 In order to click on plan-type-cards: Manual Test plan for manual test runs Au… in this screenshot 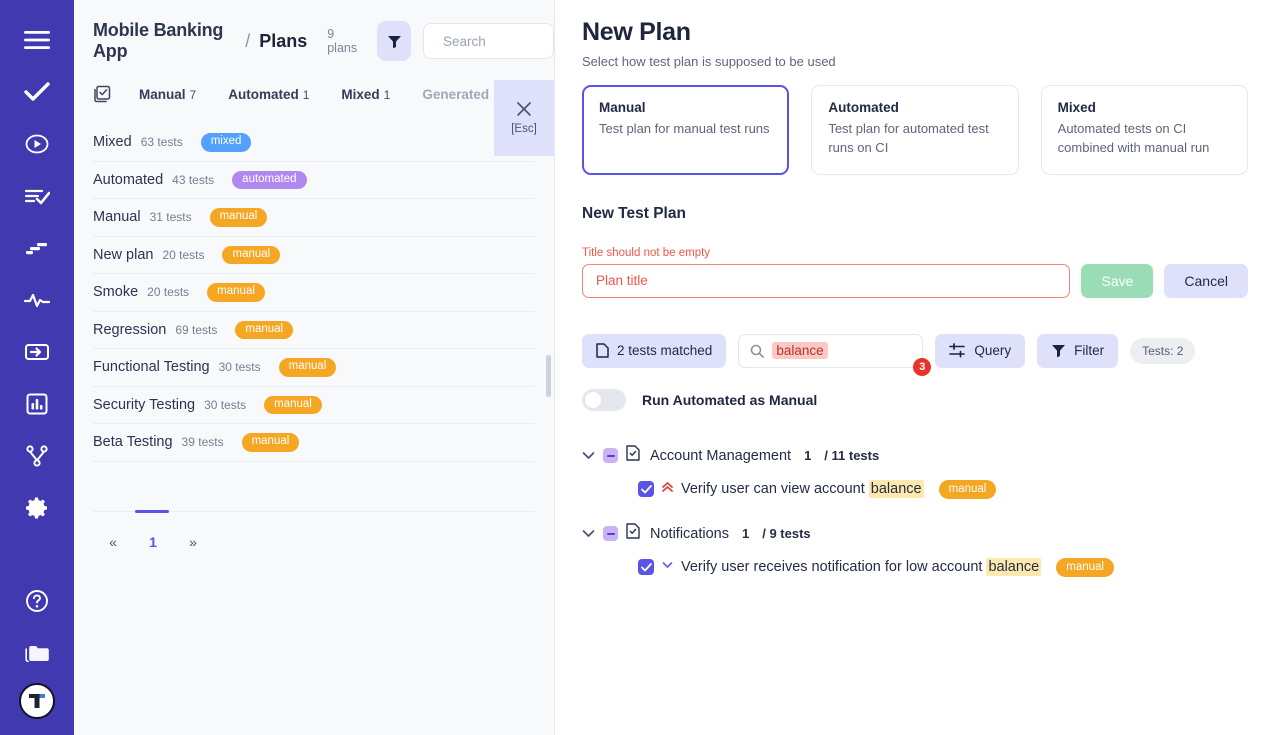, I will do `click(915, 130)`.